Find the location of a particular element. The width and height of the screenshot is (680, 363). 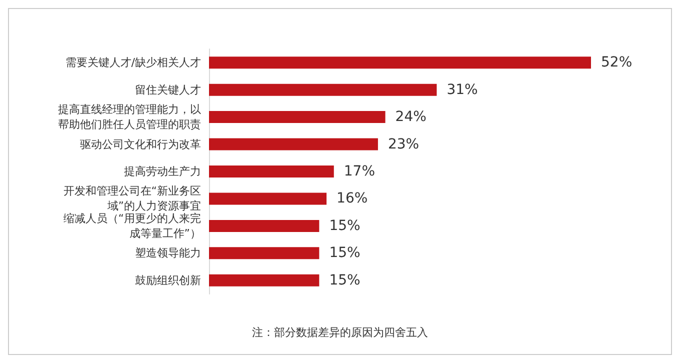

data-label: 24% is located at coordinates (410, 117).